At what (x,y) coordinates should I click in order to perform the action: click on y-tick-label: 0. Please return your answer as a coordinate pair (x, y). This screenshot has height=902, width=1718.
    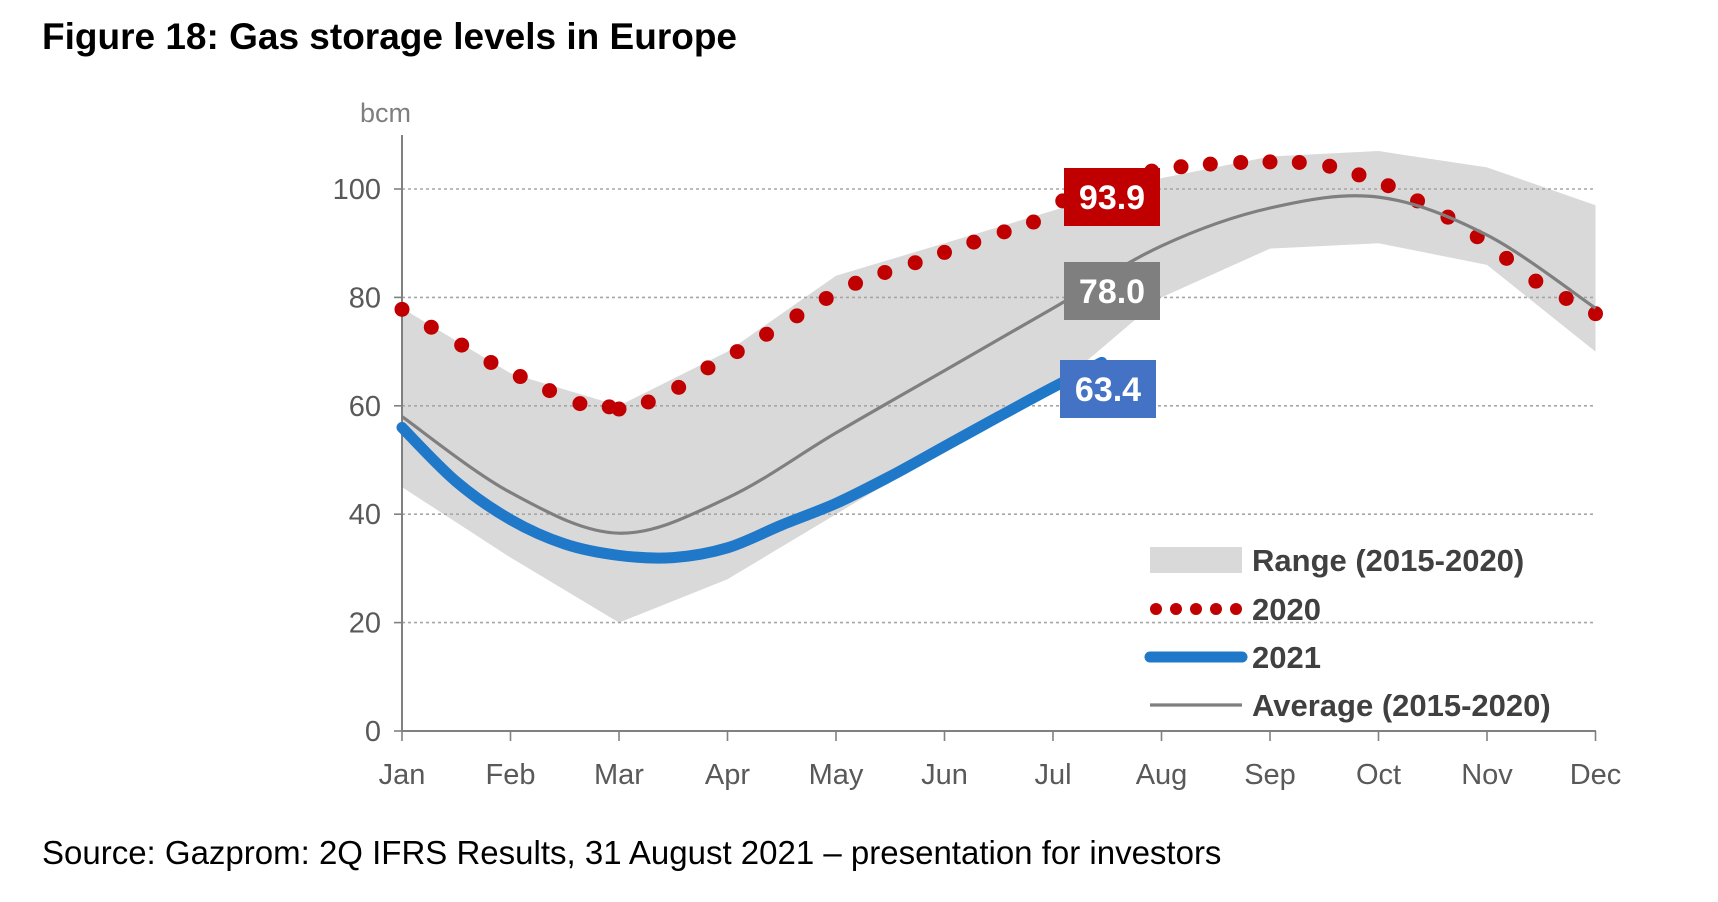
    Looking at the image, I should click on (373, 732).